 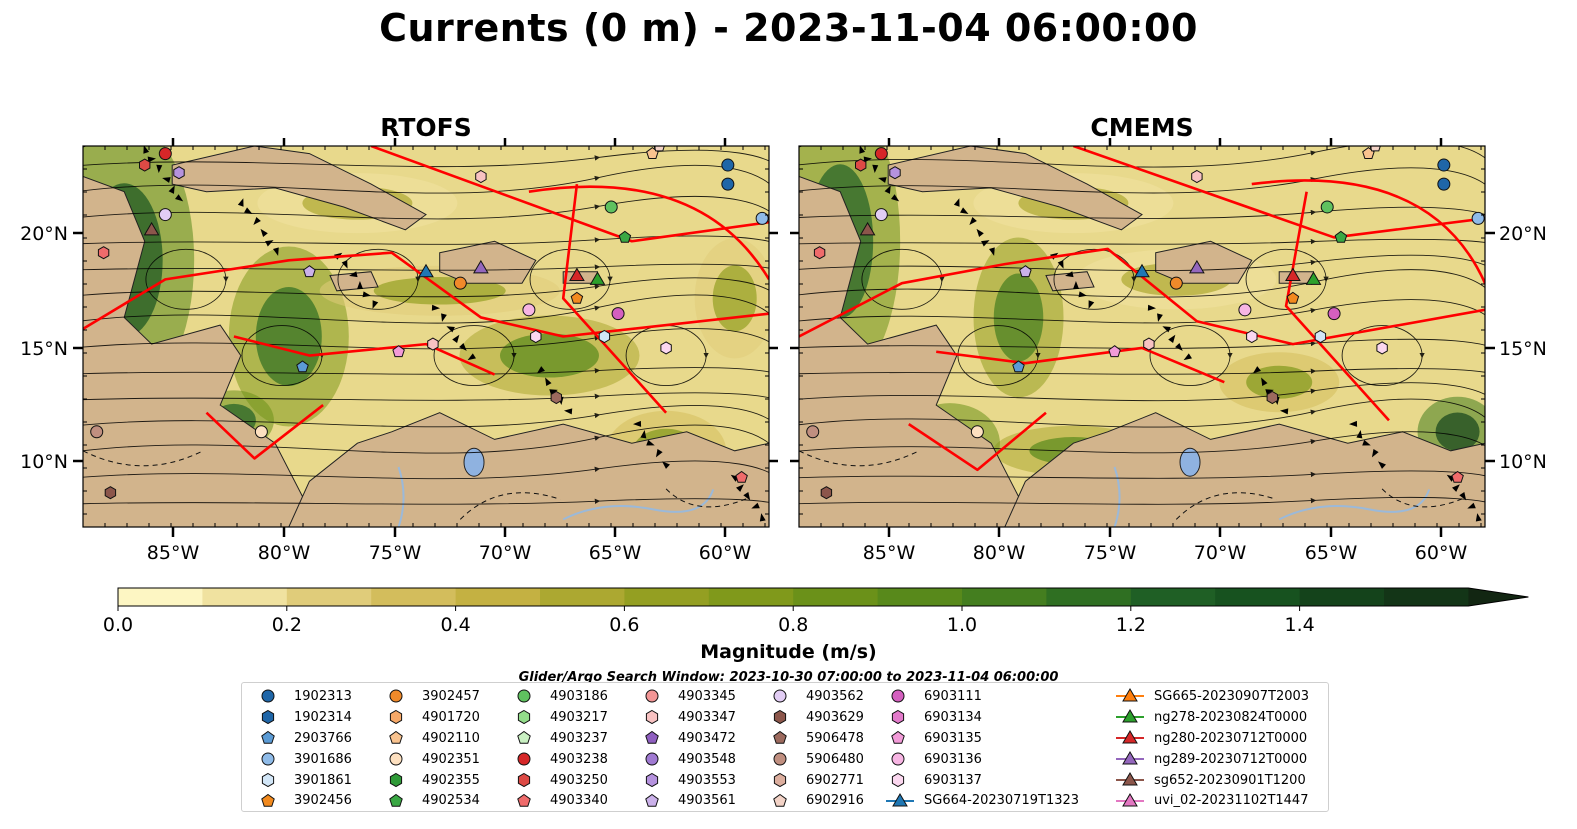 What do you see at coordinates (323, 717) in the screenshot?
I see `legend-label: 1902314` at bounding box center [323, 717].